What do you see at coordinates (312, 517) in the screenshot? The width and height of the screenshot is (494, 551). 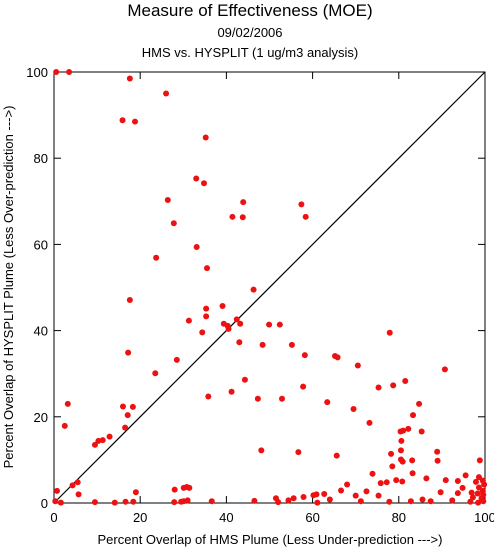 I see `x-tick-label: 60` at bounding box center [312, 517].